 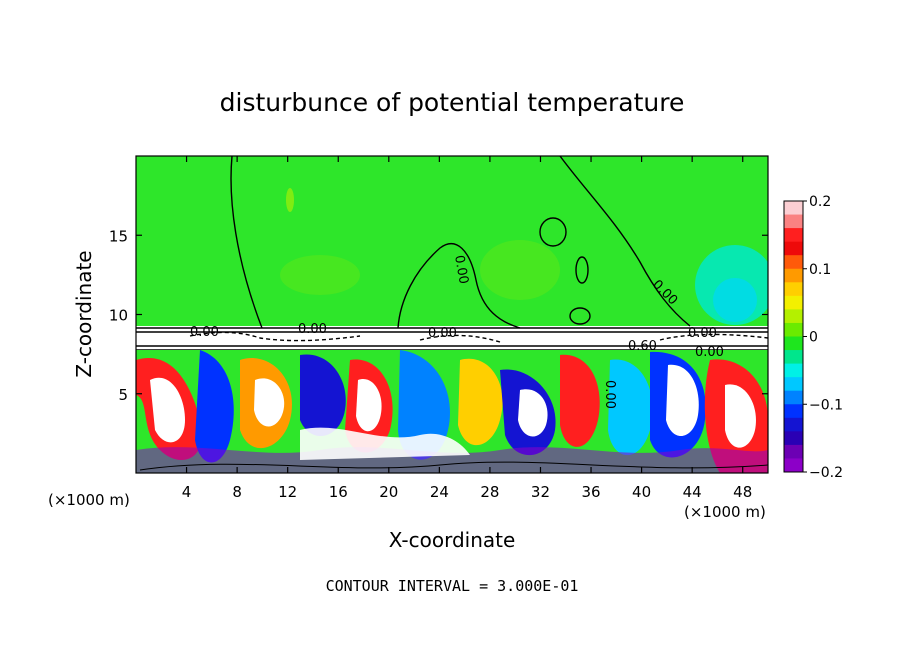 What do you see at coordinates (237, 492) in the screenshot?
I see `x-tick-label: 8` at bounding box center [237, 492].